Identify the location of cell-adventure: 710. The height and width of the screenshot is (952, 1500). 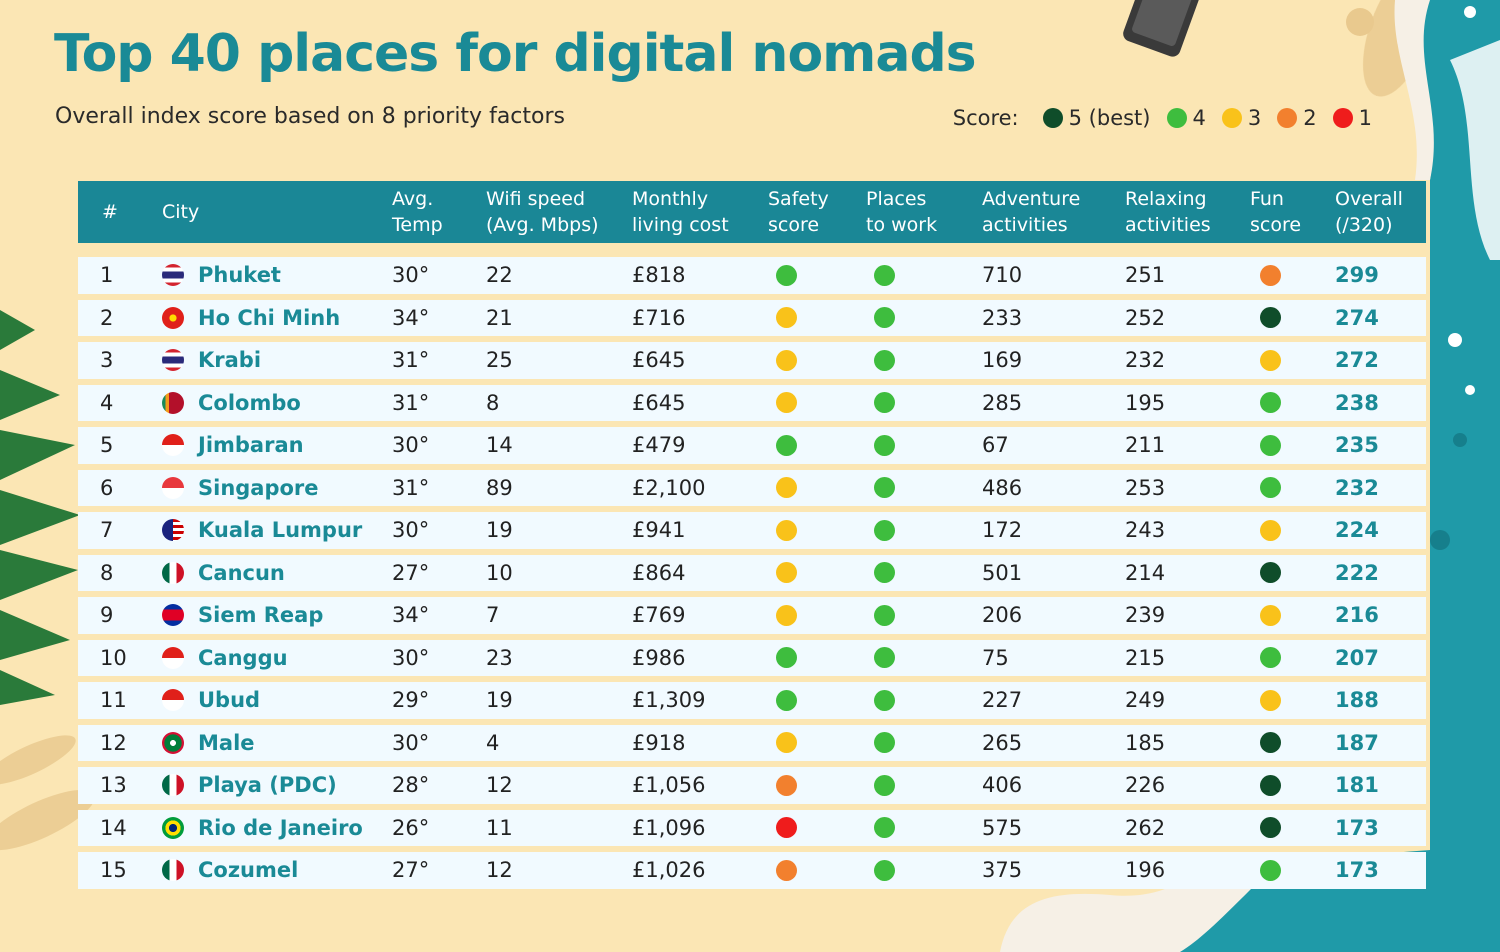
(1002, 275).